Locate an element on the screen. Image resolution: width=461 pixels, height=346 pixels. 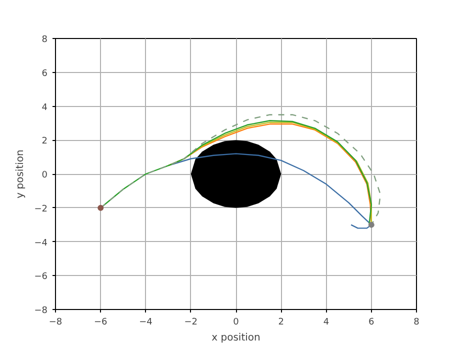
y-tick-label: −8 is located at coordinates (41, 311).